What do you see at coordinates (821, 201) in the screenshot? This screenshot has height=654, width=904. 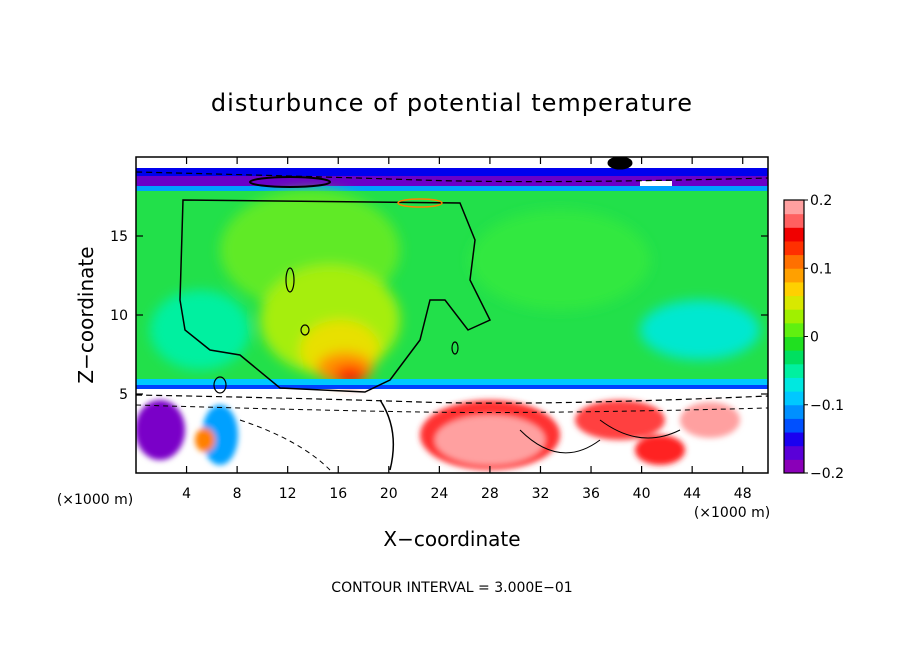 I see `colorbar-tick-label: 0.2` at bounding box center [821, 201].